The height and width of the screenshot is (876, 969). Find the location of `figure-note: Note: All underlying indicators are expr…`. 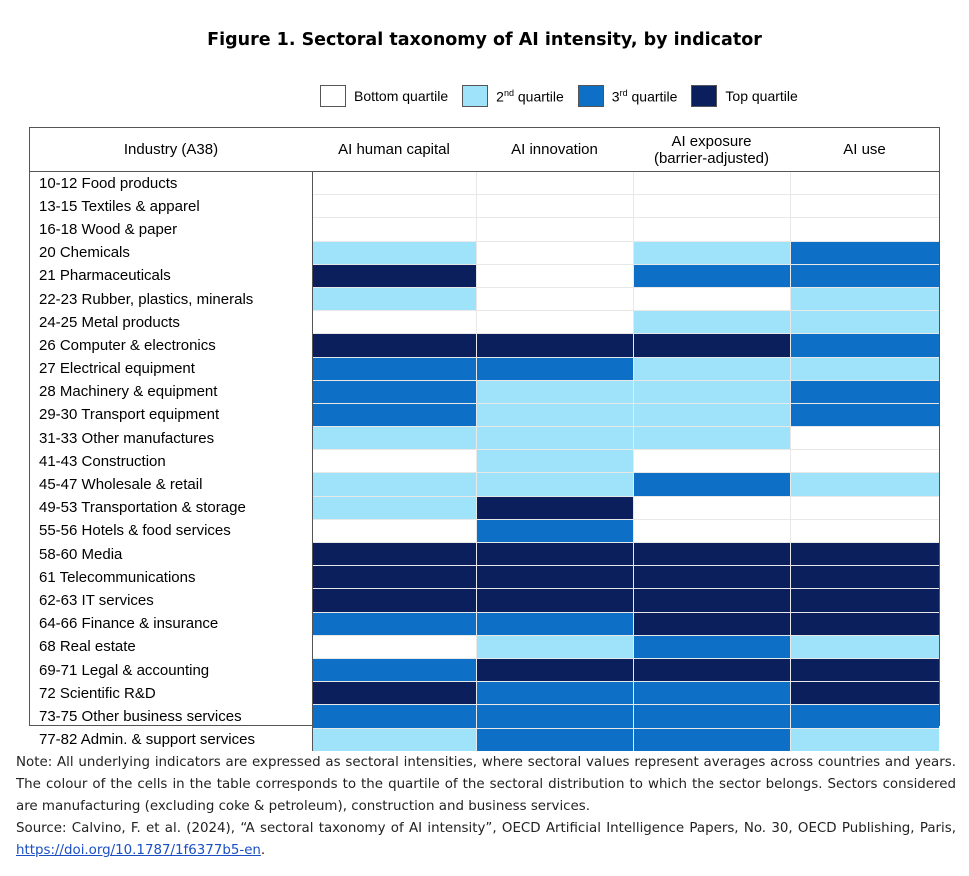

figure-note: Note: All underlying indicators are expr… is located at coordinates (486, 807).